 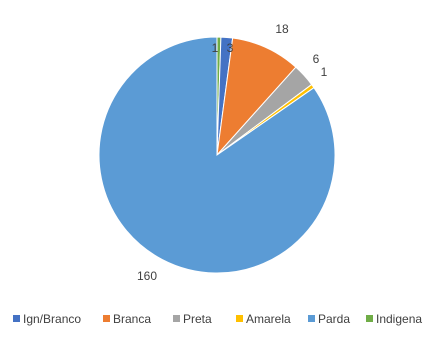 I want to click on data-label-indigena: 1, so click(x=215, y=48).